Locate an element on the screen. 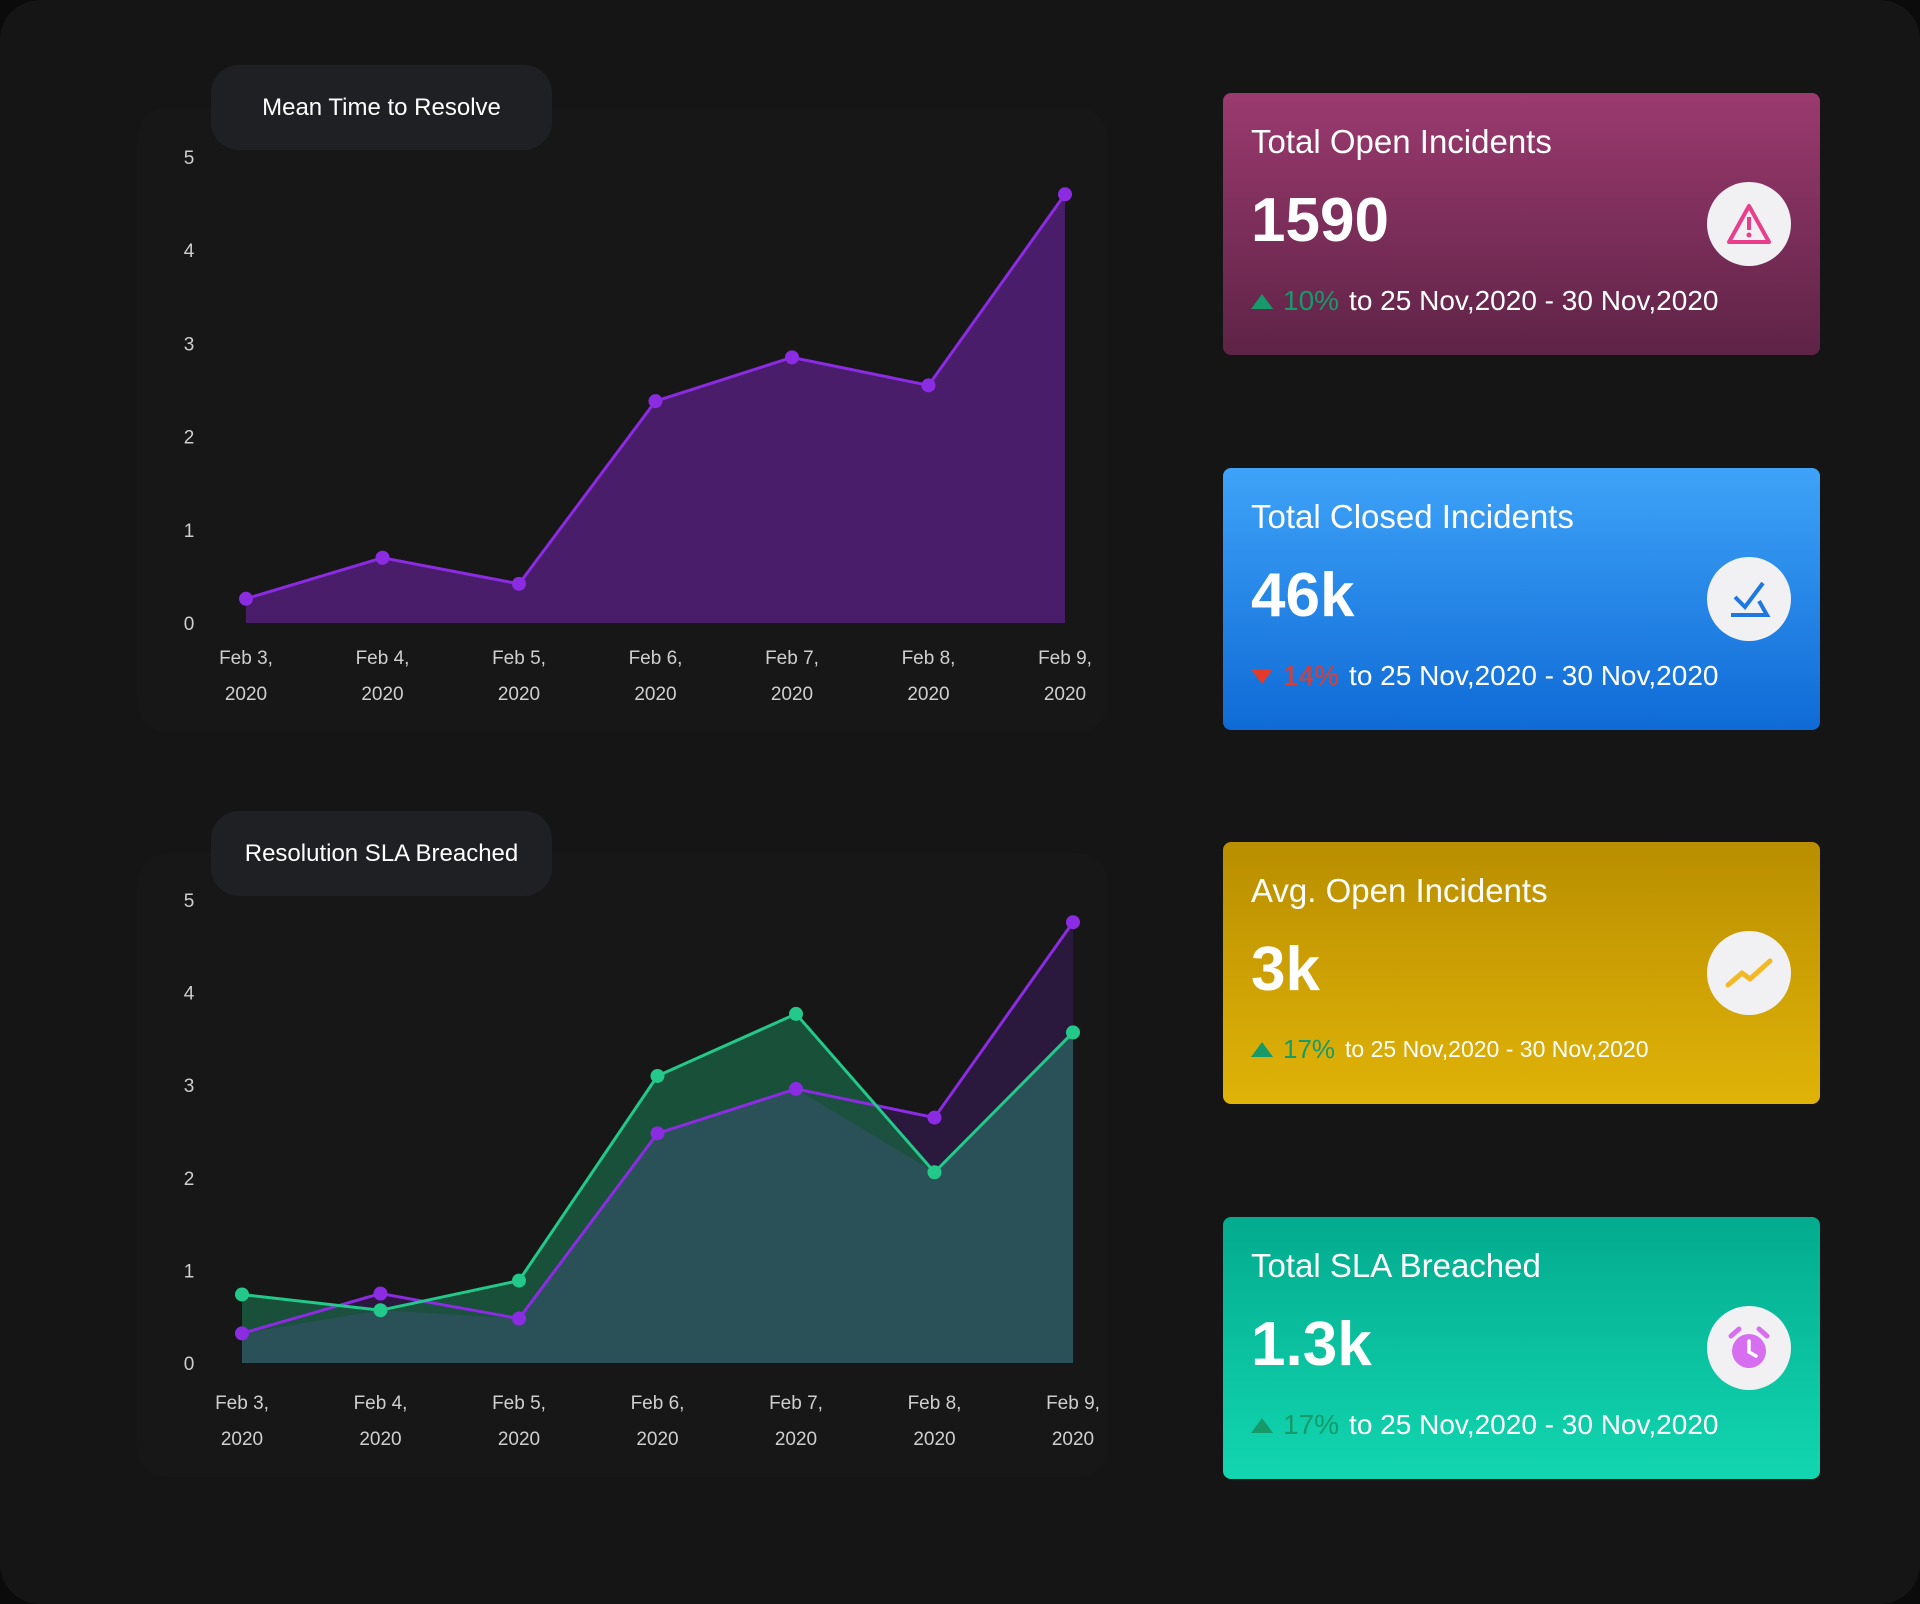  checklist-icon is located at coordinates (1749, 599).